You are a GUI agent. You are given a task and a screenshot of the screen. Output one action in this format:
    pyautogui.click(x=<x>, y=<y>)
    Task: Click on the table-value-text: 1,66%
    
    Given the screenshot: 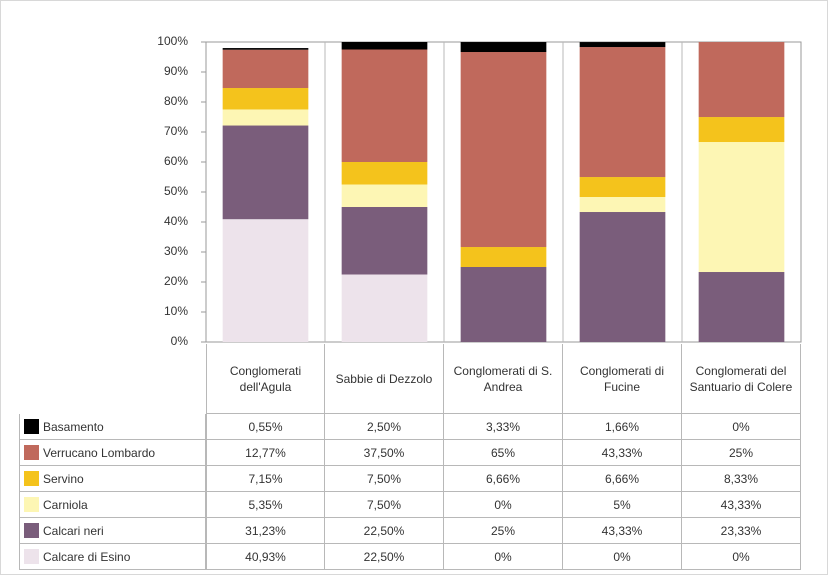 What is the action you would take?
    pyautogui.click(x=622, y=426)
    